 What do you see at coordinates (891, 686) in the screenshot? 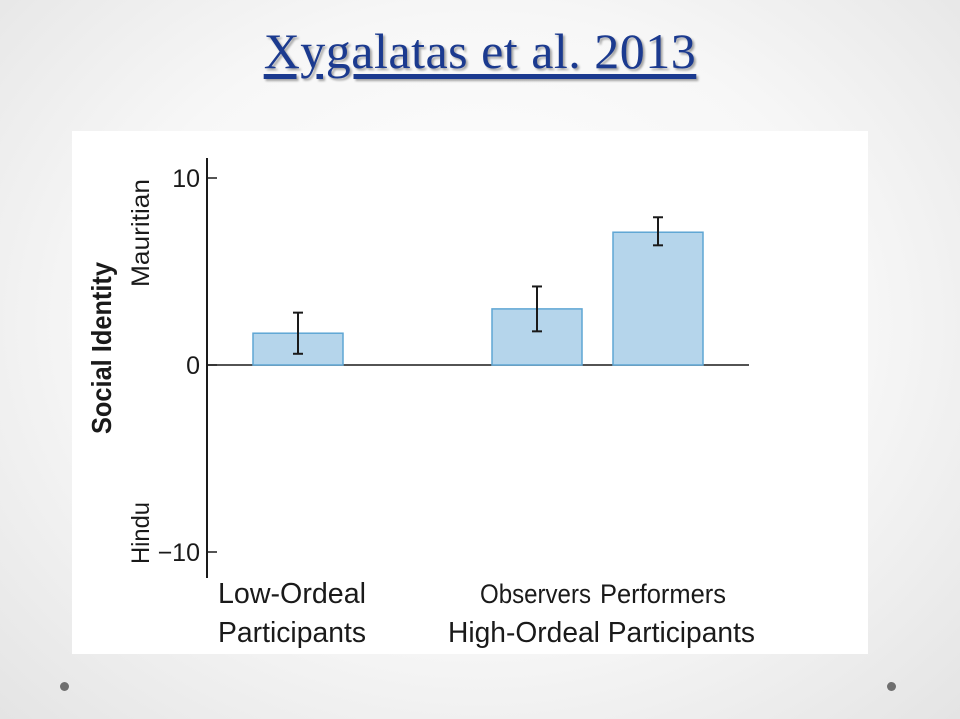
I see `right-bullet-dot` at bounding box center [891, 686].